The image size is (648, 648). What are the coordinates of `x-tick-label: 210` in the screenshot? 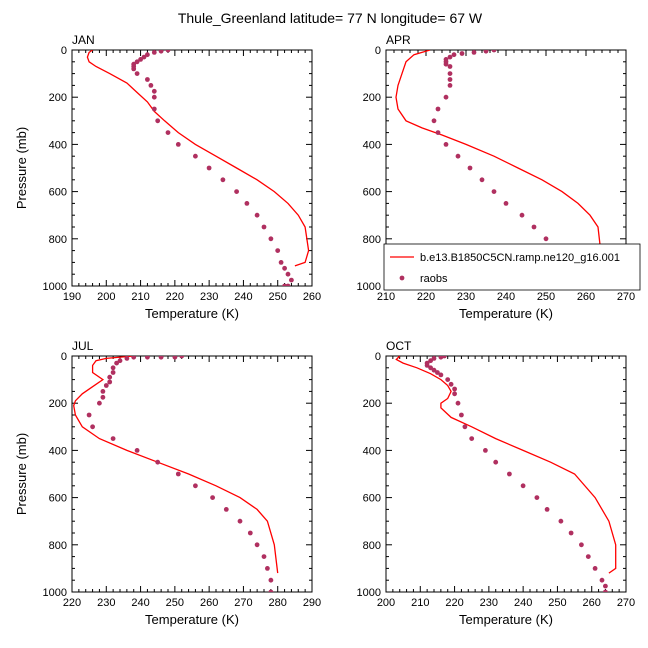 It's located at (420, 603).